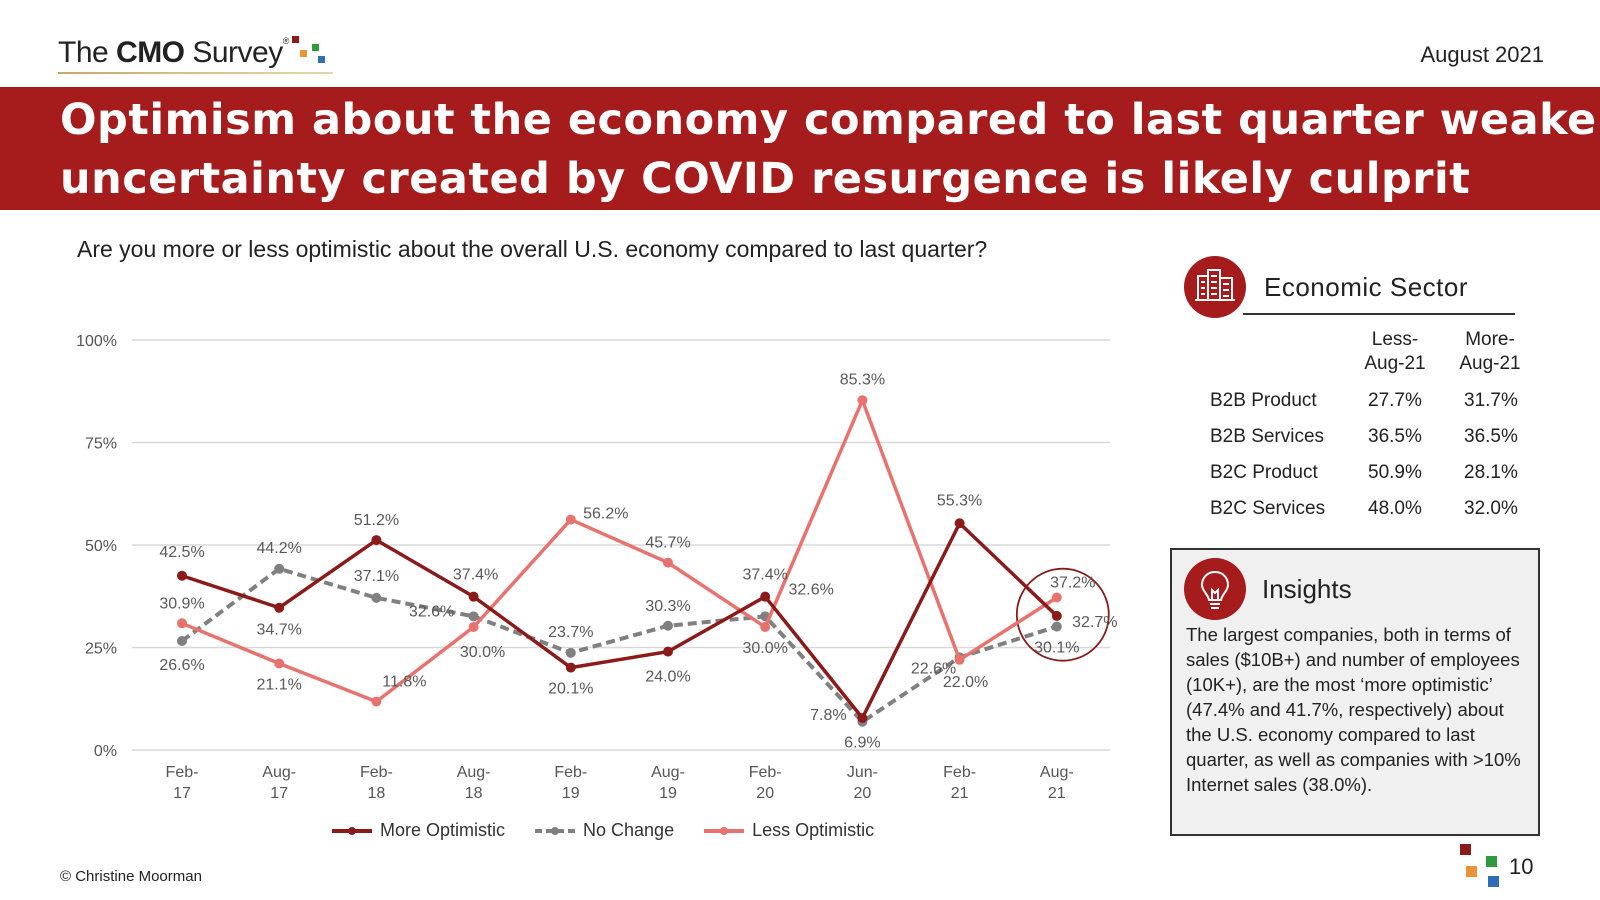 The width and height of the screenshot is (1600, 900). I want to click on copyright: © Christine Moorman, so click(131, 876).